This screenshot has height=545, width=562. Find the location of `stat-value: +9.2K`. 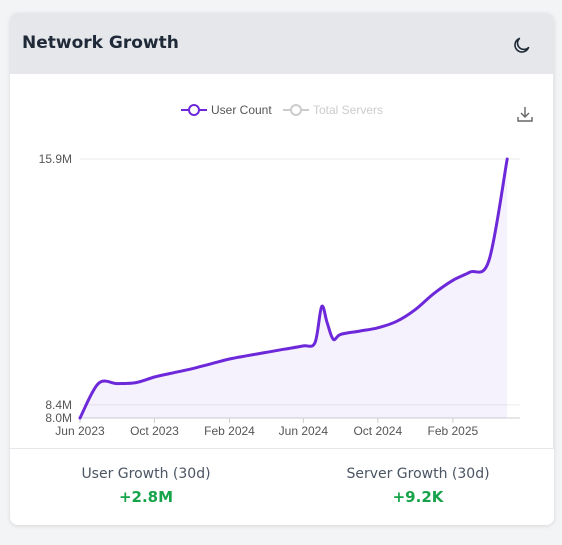

stat-value: +9.2K is located at coordinates (418, 497).